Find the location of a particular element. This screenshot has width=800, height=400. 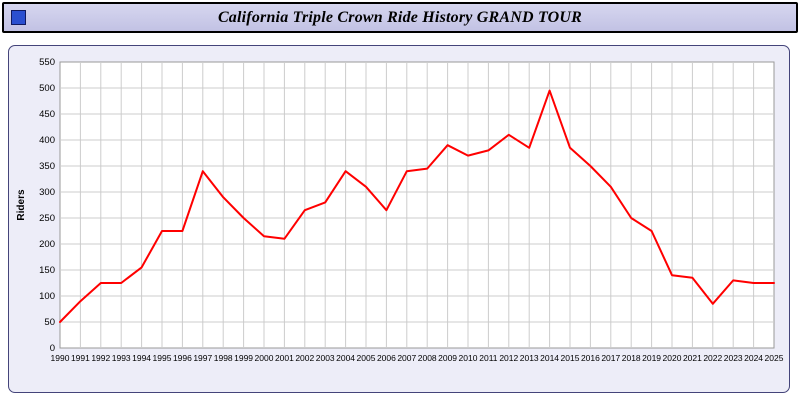

svg-text: 1998 is located at coordinates (223, 358).